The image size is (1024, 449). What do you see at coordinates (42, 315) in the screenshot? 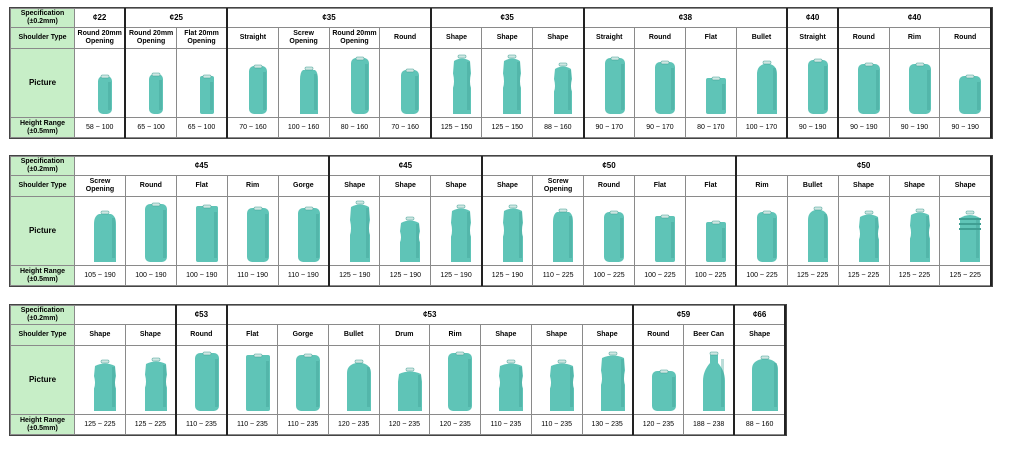
I see `spec-label: Specification (±0.2mm)` at bounding box center [42, 315].